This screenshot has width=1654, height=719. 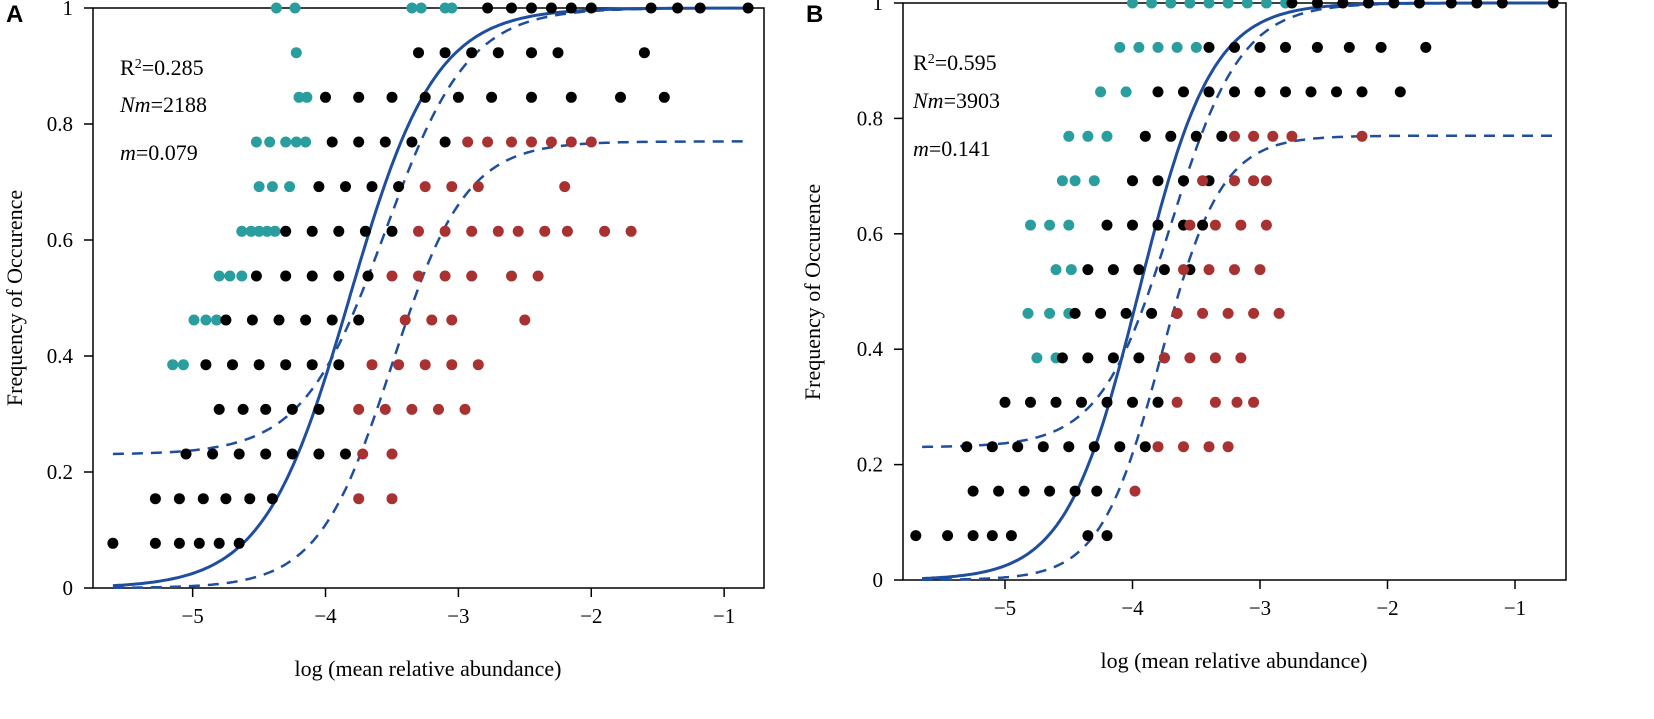 What do you see at coordinates (724, 616) in the screenshot?
I see `x-tick-label: −1` at bounding box center [724, 616].